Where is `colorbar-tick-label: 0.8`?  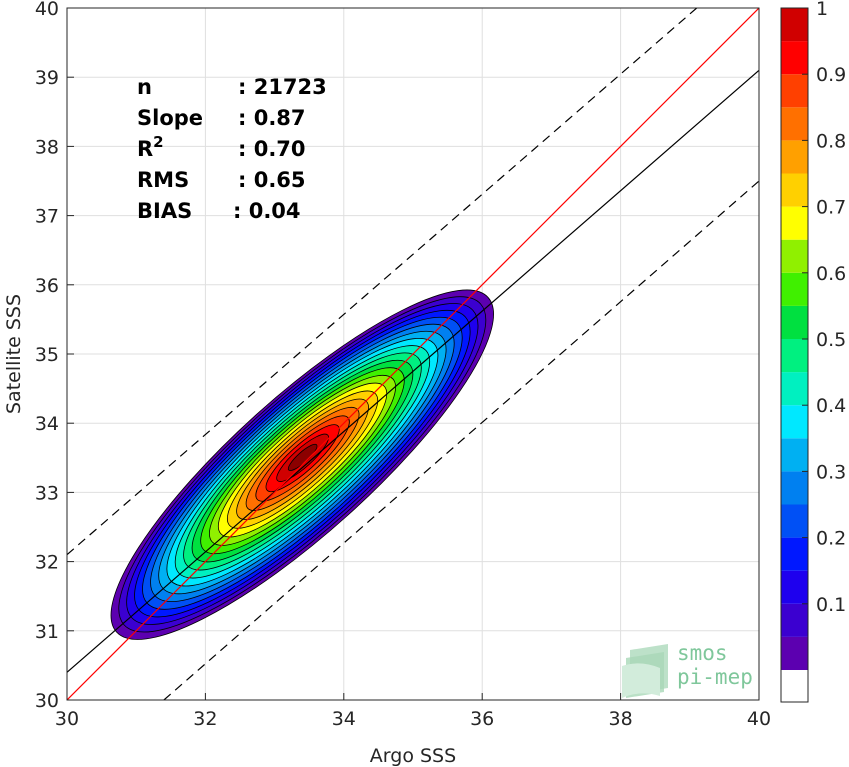 colorbar-tick-label: 0.8 is located at coordinates (831, 141).